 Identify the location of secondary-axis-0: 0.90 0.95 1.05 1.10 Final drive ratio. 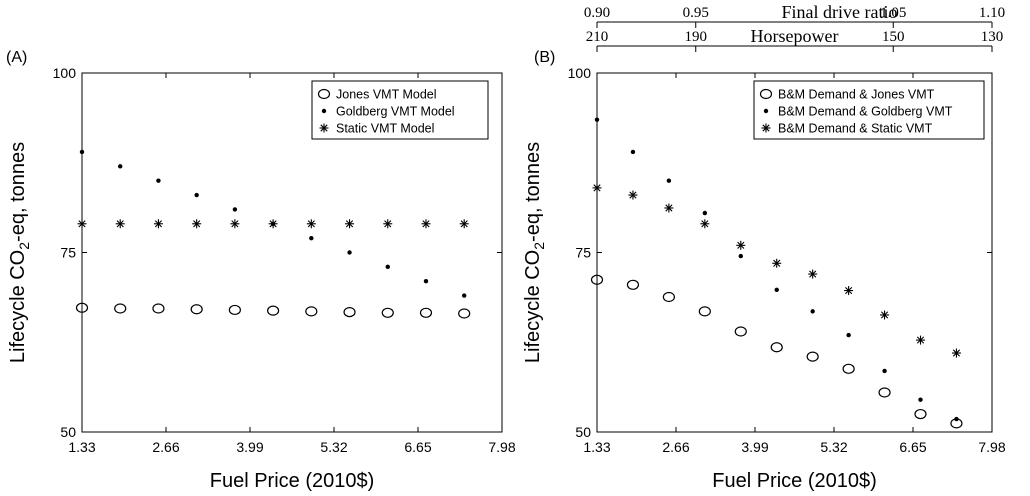
(794, 15).